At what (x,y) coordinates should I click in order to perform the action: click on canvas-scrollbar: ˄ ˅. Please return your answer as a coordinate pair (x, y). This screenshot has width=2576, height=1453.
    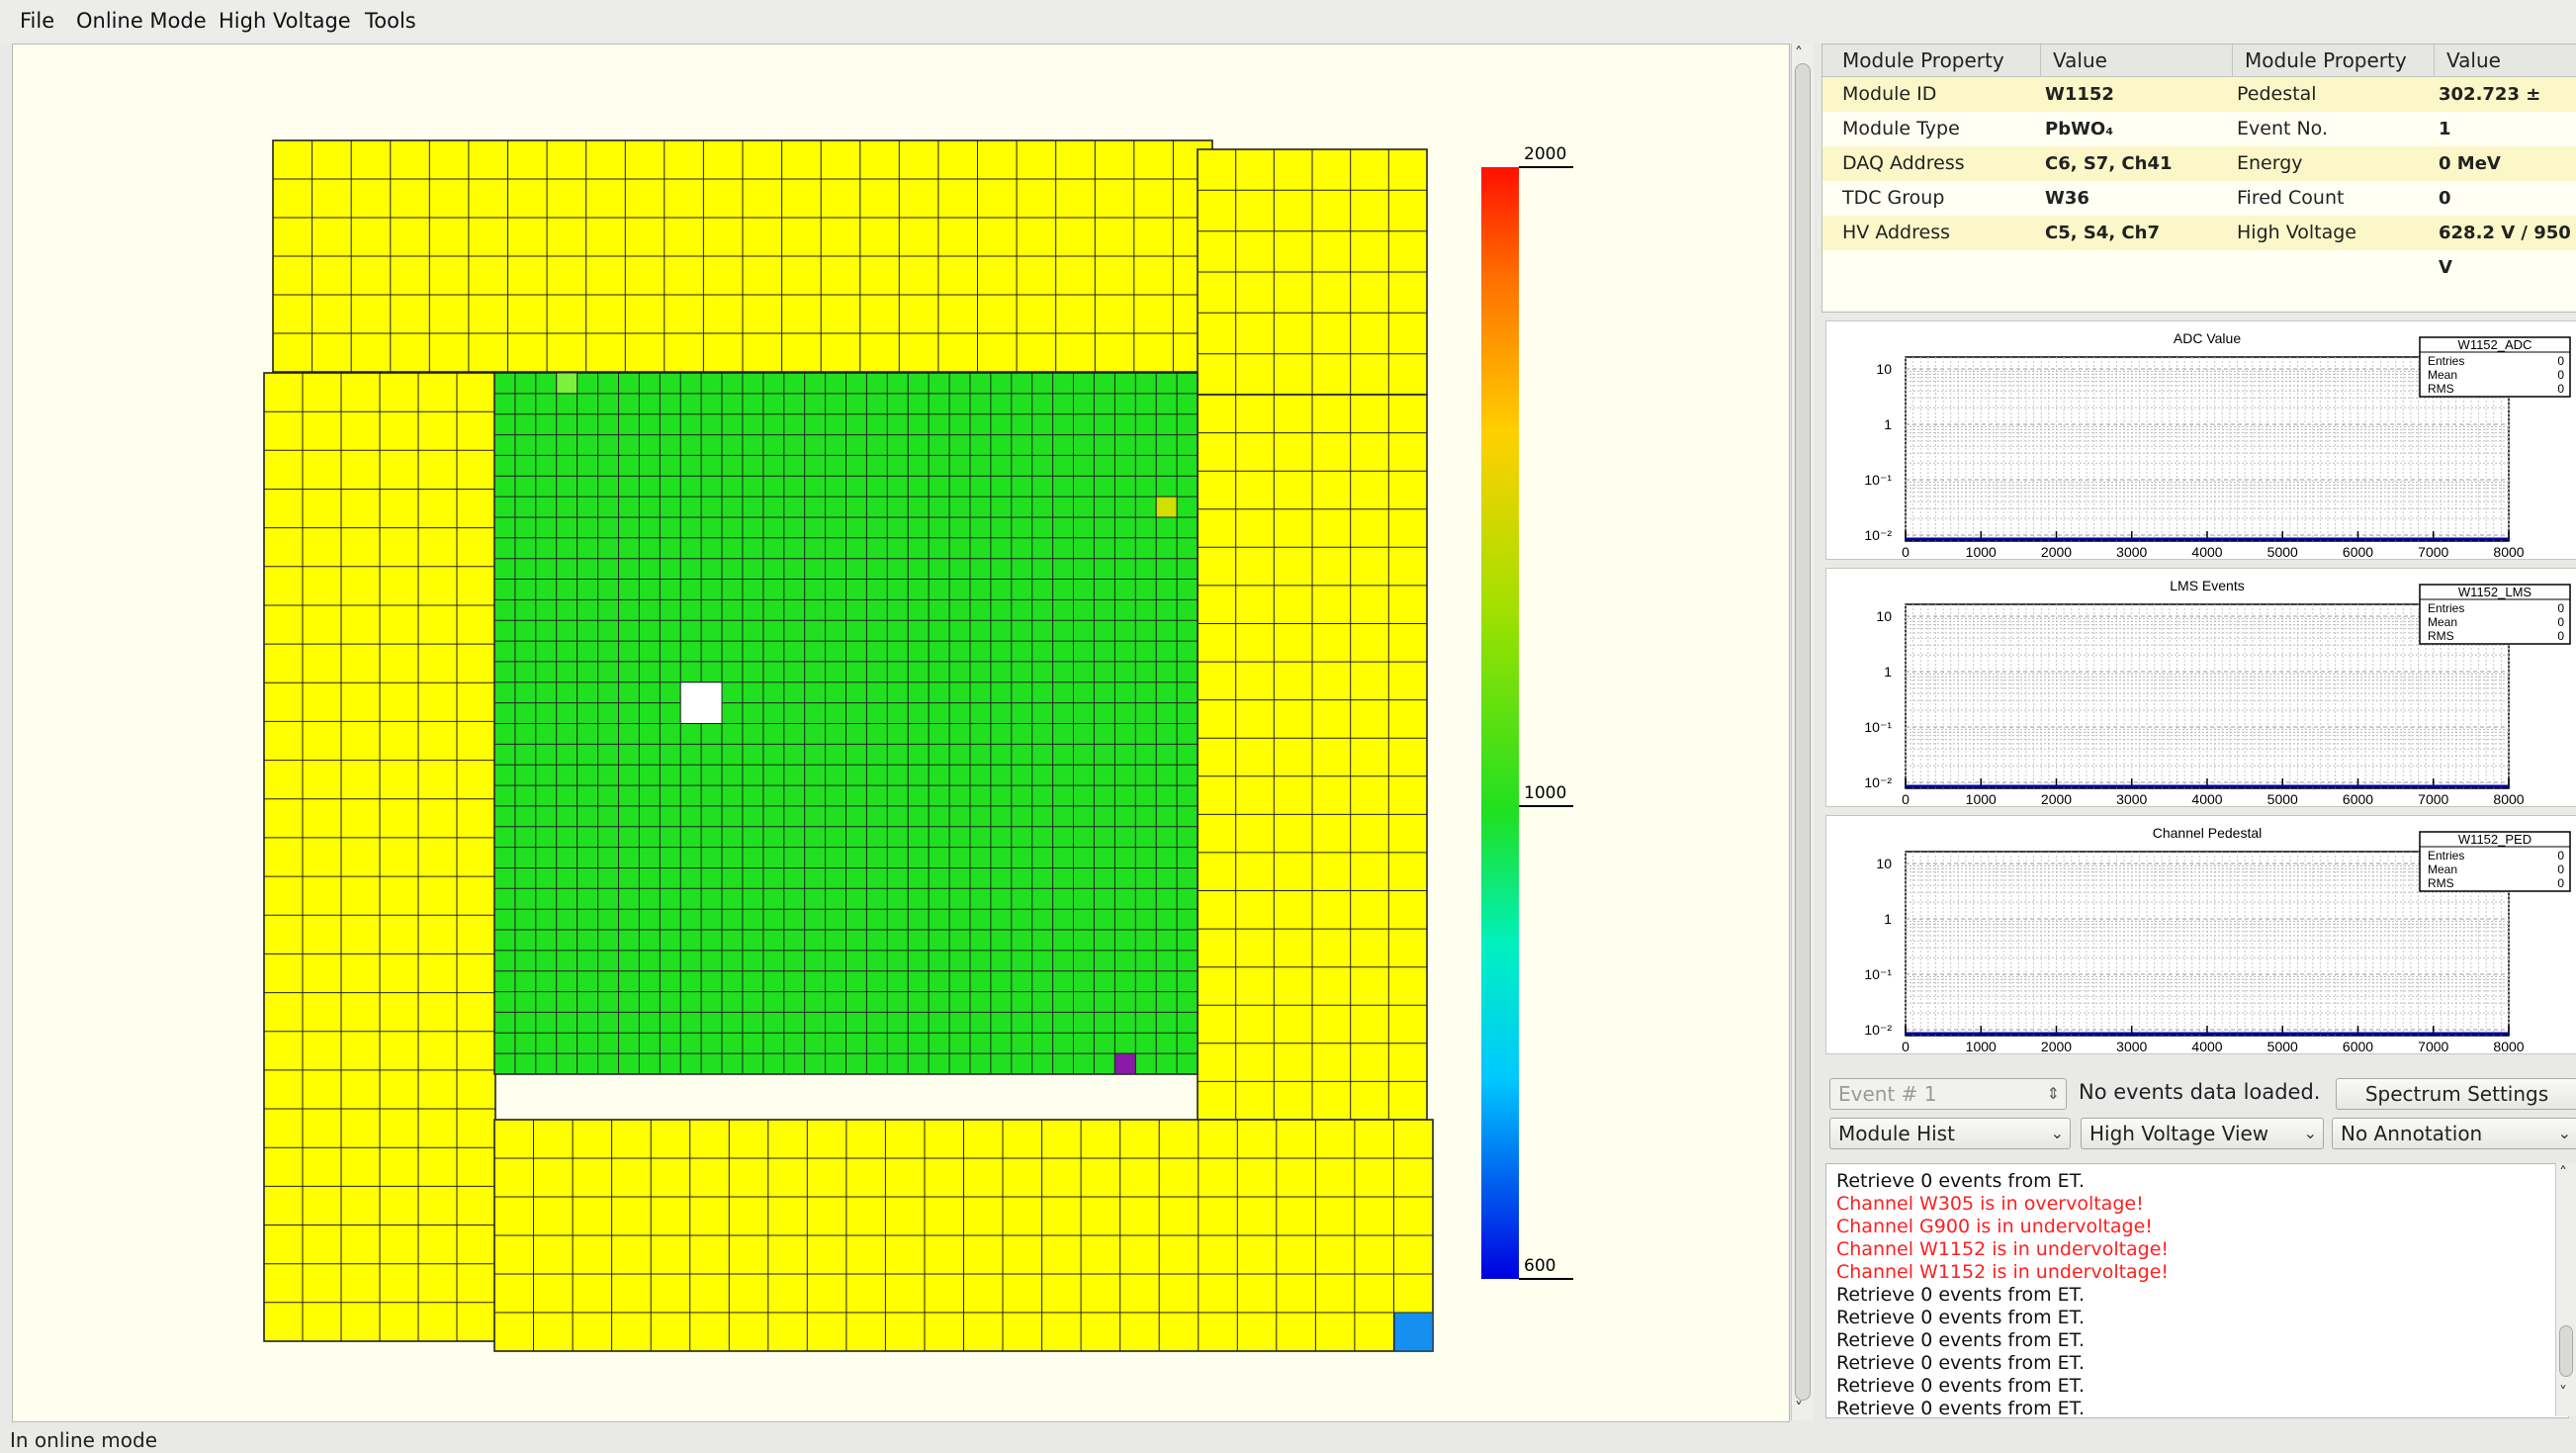
    Looking at the image, I should click on (1802, 732).